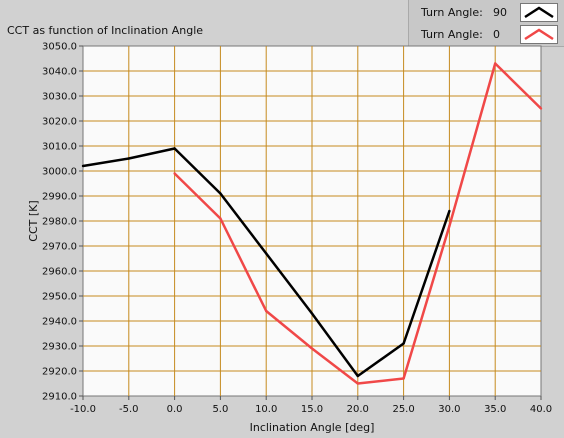  Describe the element at coordinates (59, 97) in the screenshot. I see `y-tick-label: 3030.0` at that location.